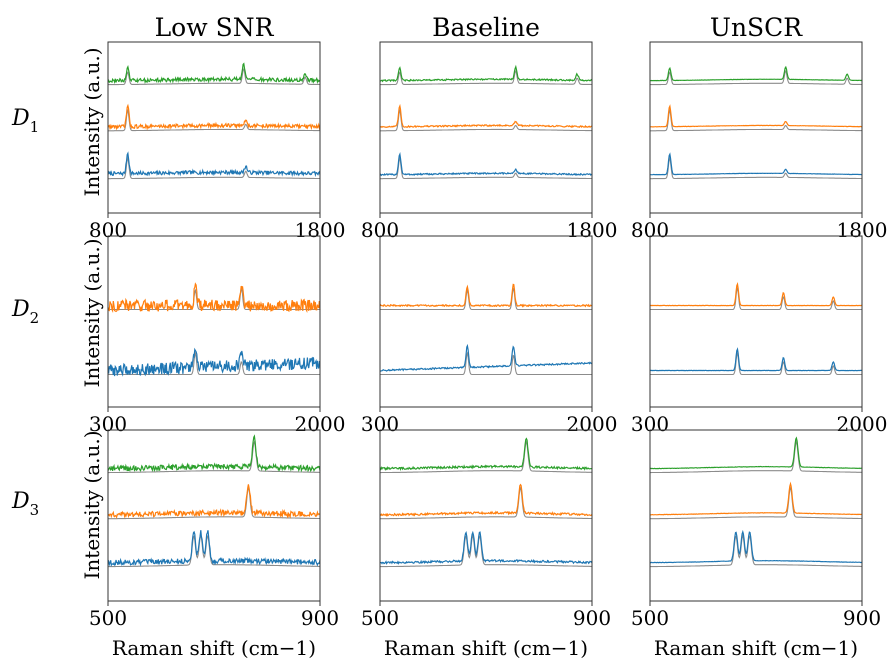  I want to click on y-axis-label-row1: Intensity (a.u.), so click(92, 121).